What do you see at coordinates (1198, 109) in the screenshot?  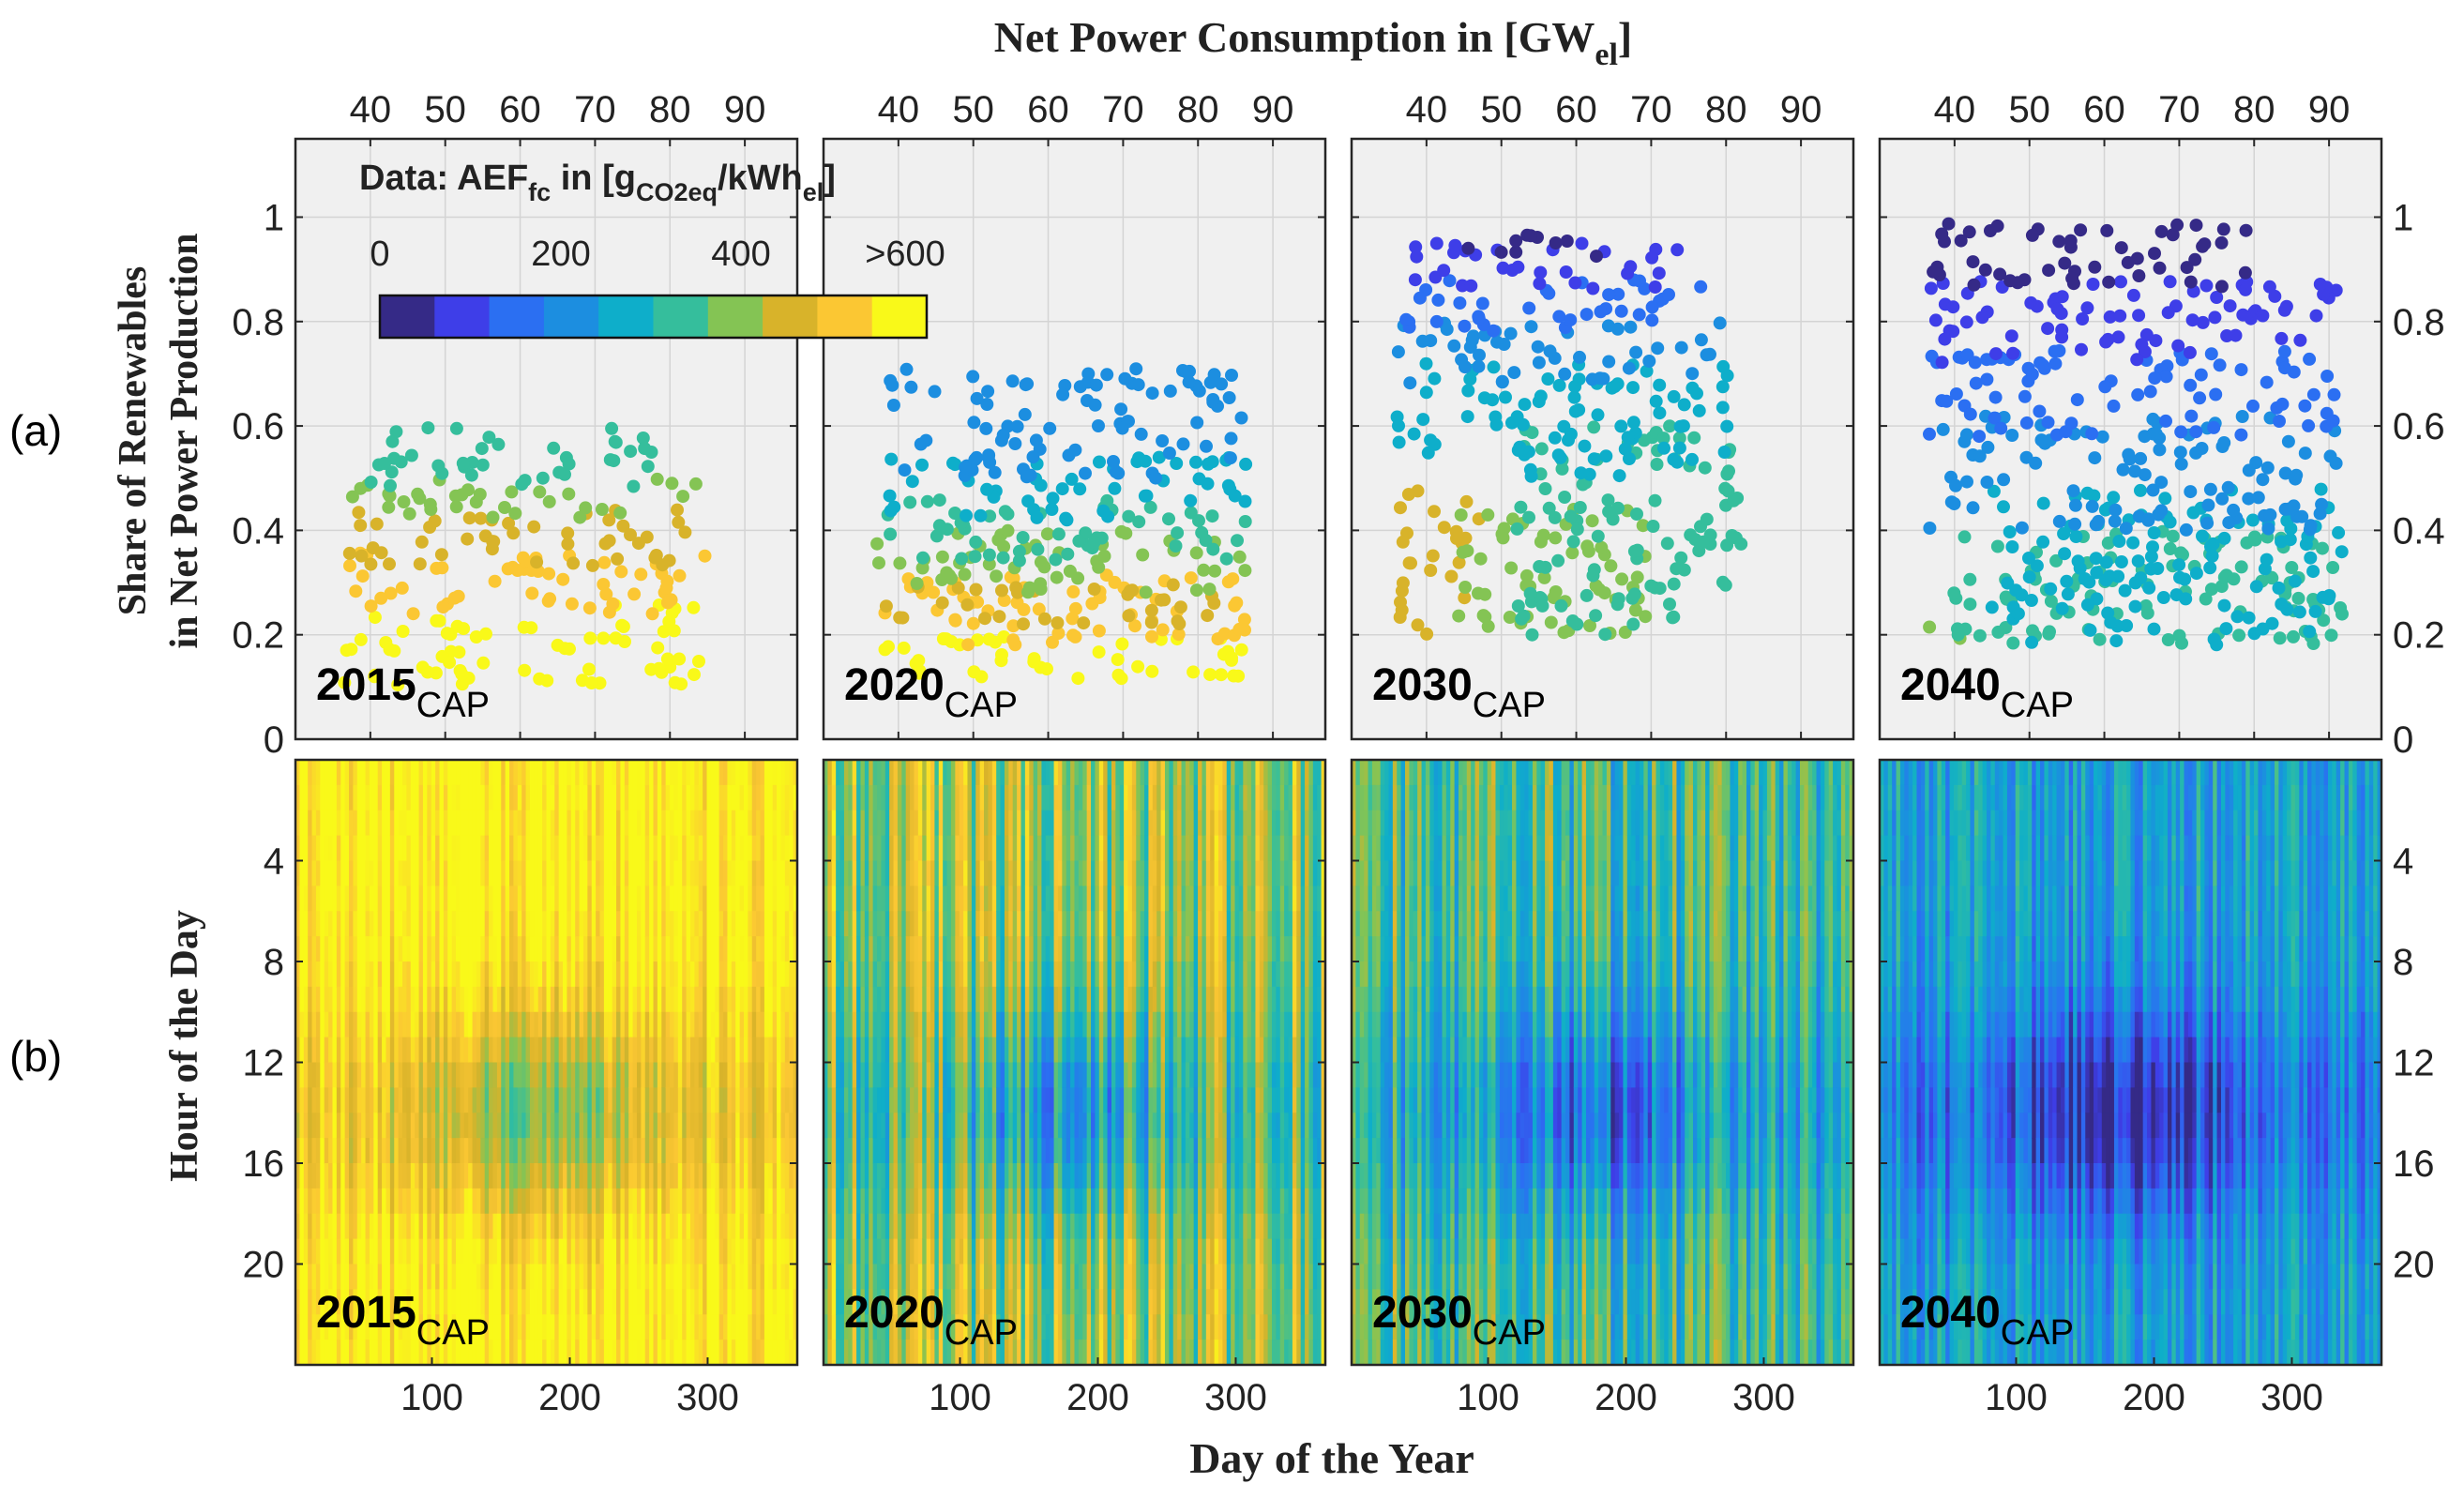 I see `x-tick-label-2020-80: 80` at bounding box center [1198, 109].